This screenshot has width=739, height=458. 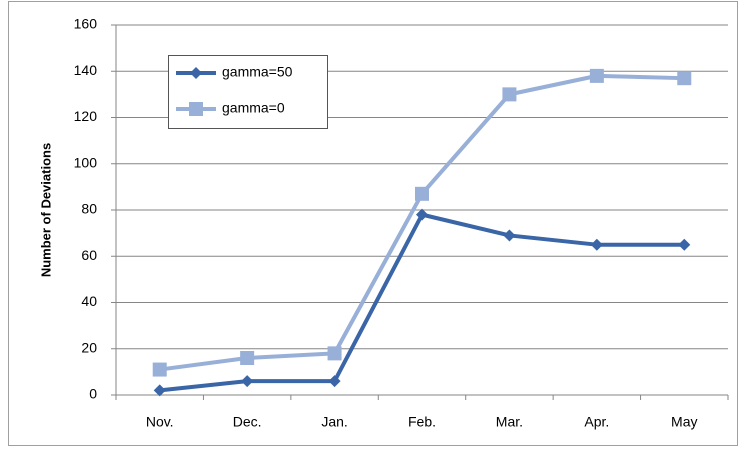 What do you see at coordinates (89, 301) in the screenshot?
I see `y-tick-label: 40` at bounding box center [89, 301].